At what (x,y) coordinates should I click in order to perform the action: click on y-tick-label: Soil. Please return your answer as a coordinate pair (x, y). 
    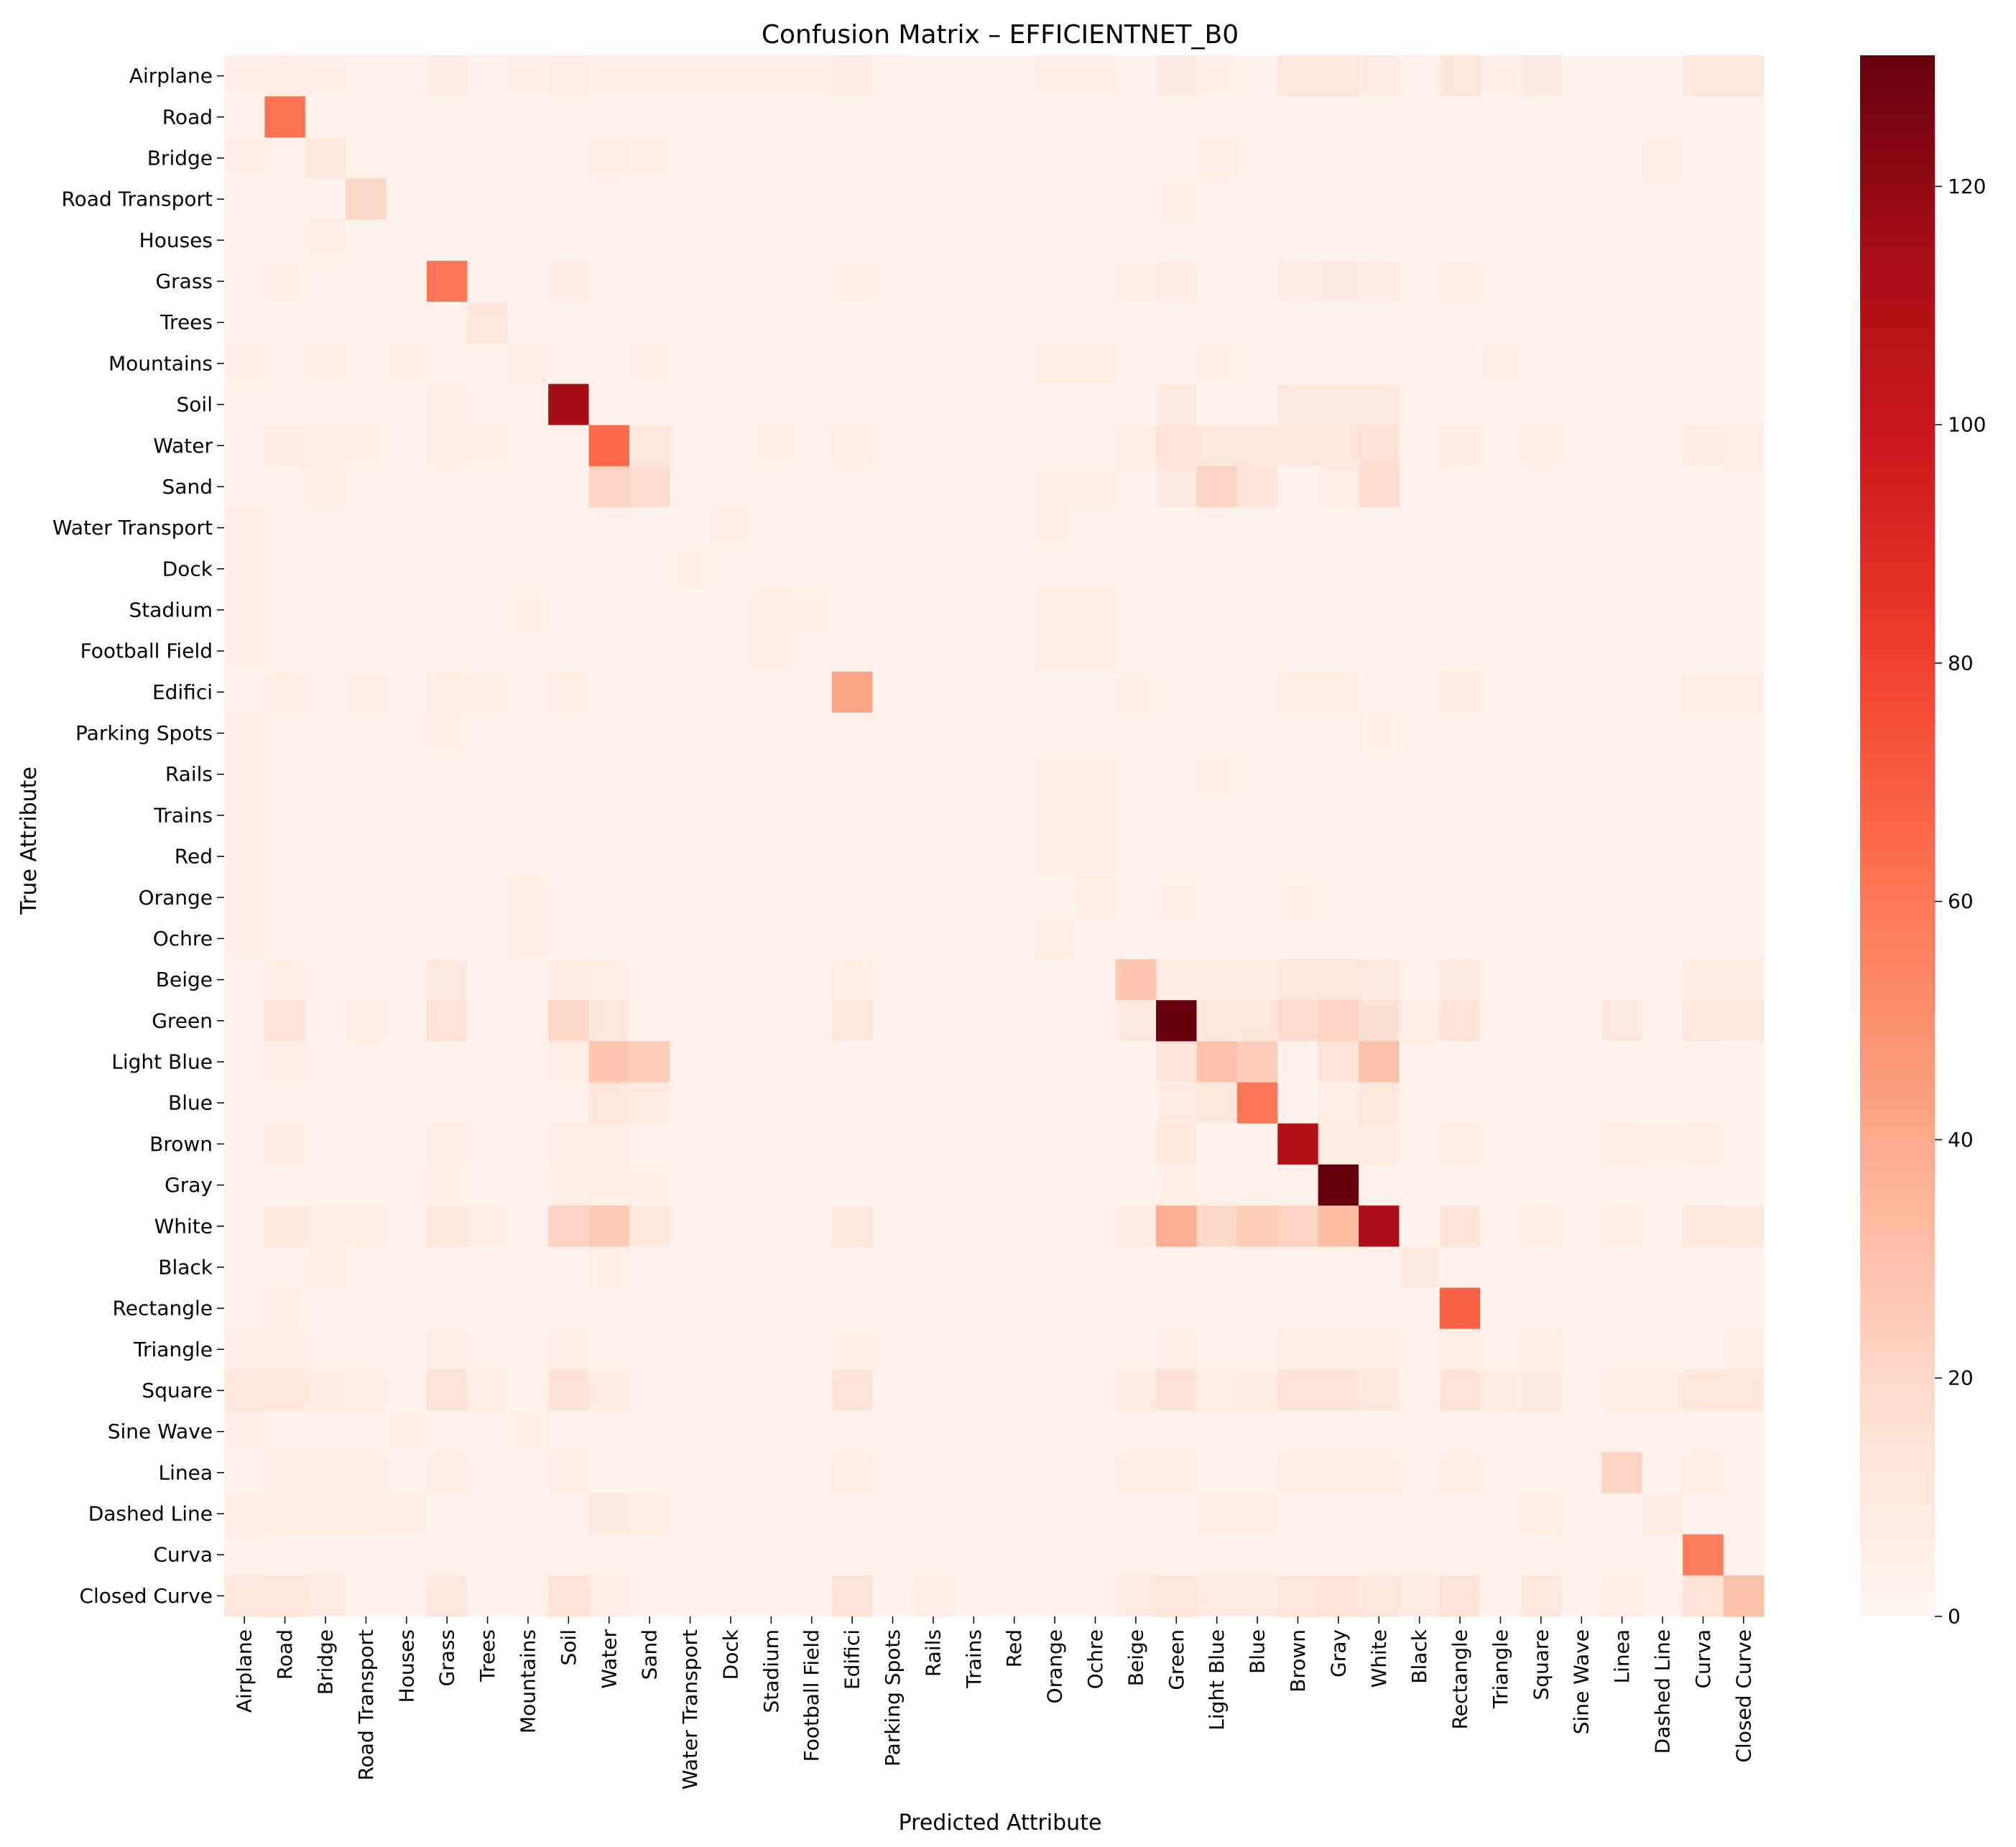
    Looking at the image, I should click on (195, 405).